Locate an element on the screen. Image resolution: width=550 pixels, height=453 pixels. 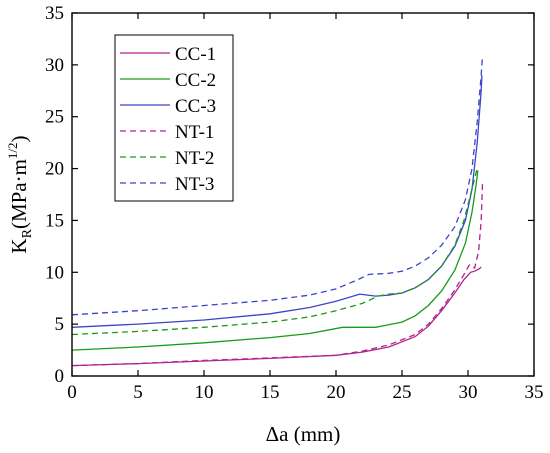
y-axis-label-units: (MPa·m is located at coordinates (19, 194).